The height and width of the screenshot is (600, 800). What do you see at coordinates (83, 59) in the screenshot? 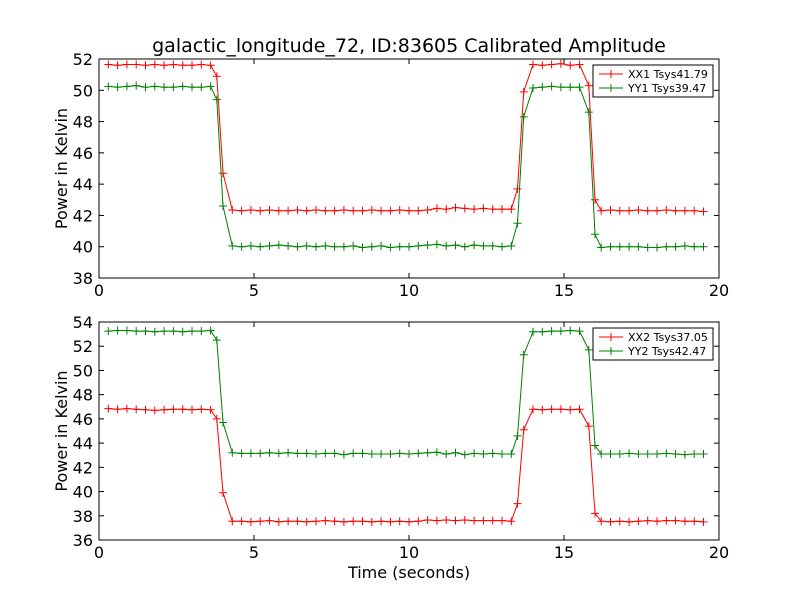
I see `y-tick-label: 52` at bounding box center [83, 59].